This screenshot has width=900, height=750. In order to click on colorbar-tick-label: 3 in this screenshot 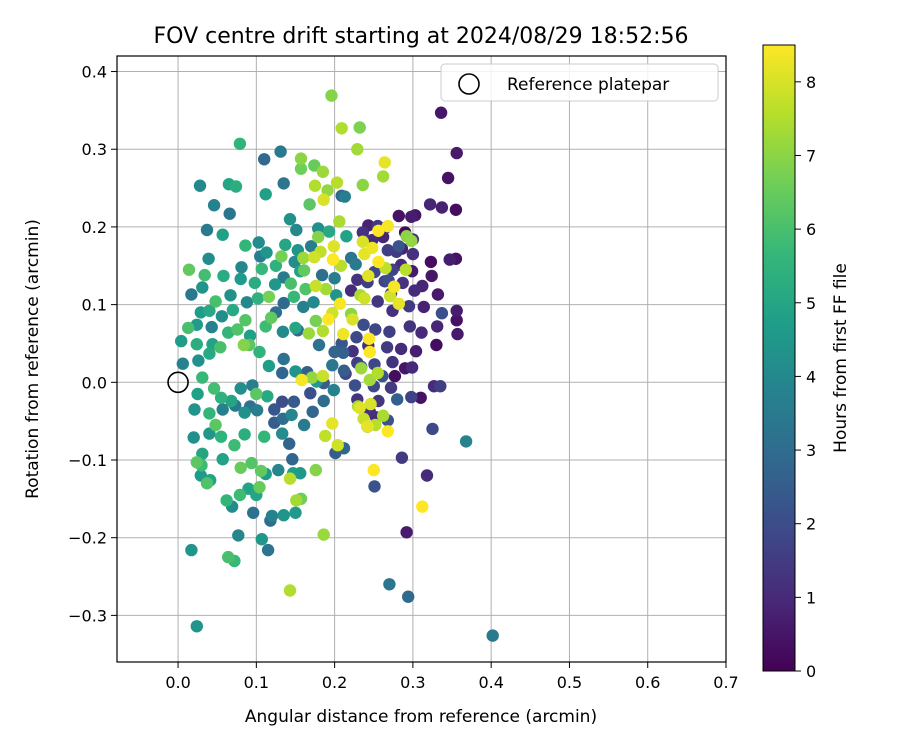, I will do `click(811, 450)`.